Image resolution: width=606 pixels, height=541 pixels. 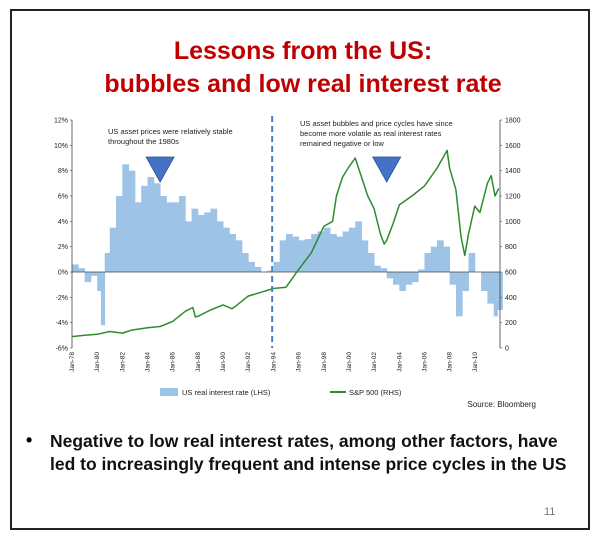 What do you see at coordinates (63, 222) in the screenshot?
I see `left-tick-label: 4%` at bounding box center [63, 222].